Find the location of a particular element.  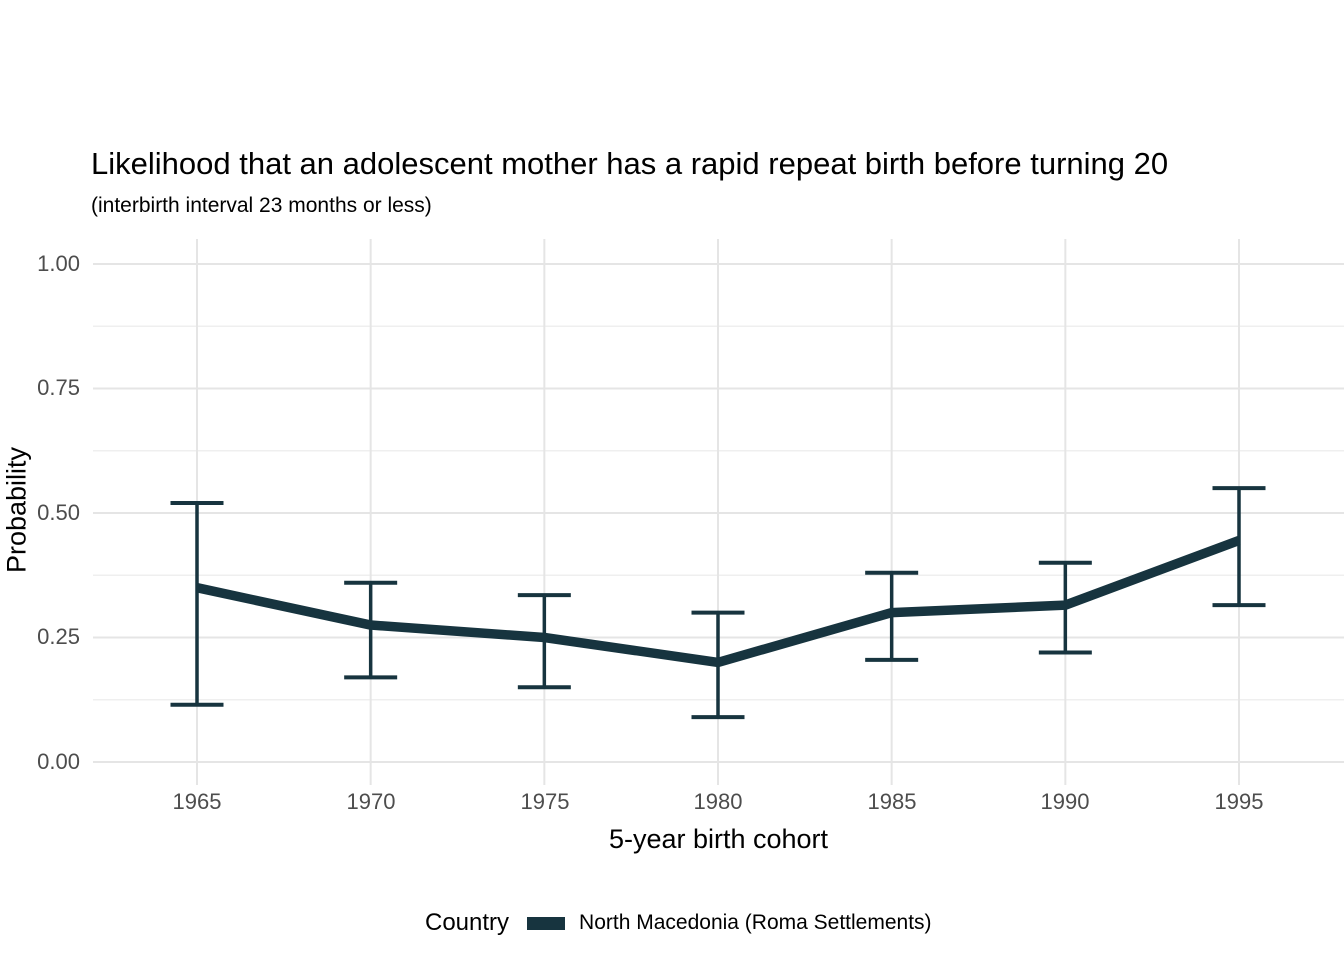

y-axis-title: Probability is located at coordinates (16, 510).